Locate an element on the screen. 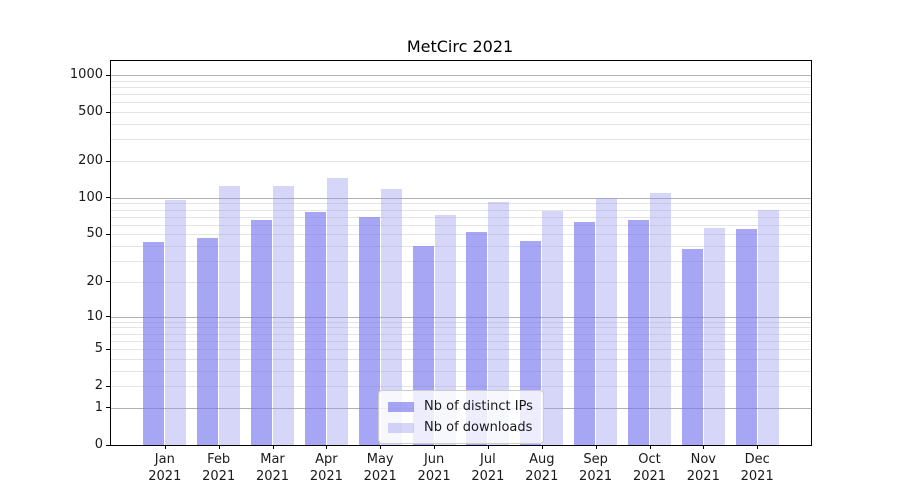 The image size is (900, 500). x-tick-label-sep: Sep 2021 is located at coordinates (596, 468).